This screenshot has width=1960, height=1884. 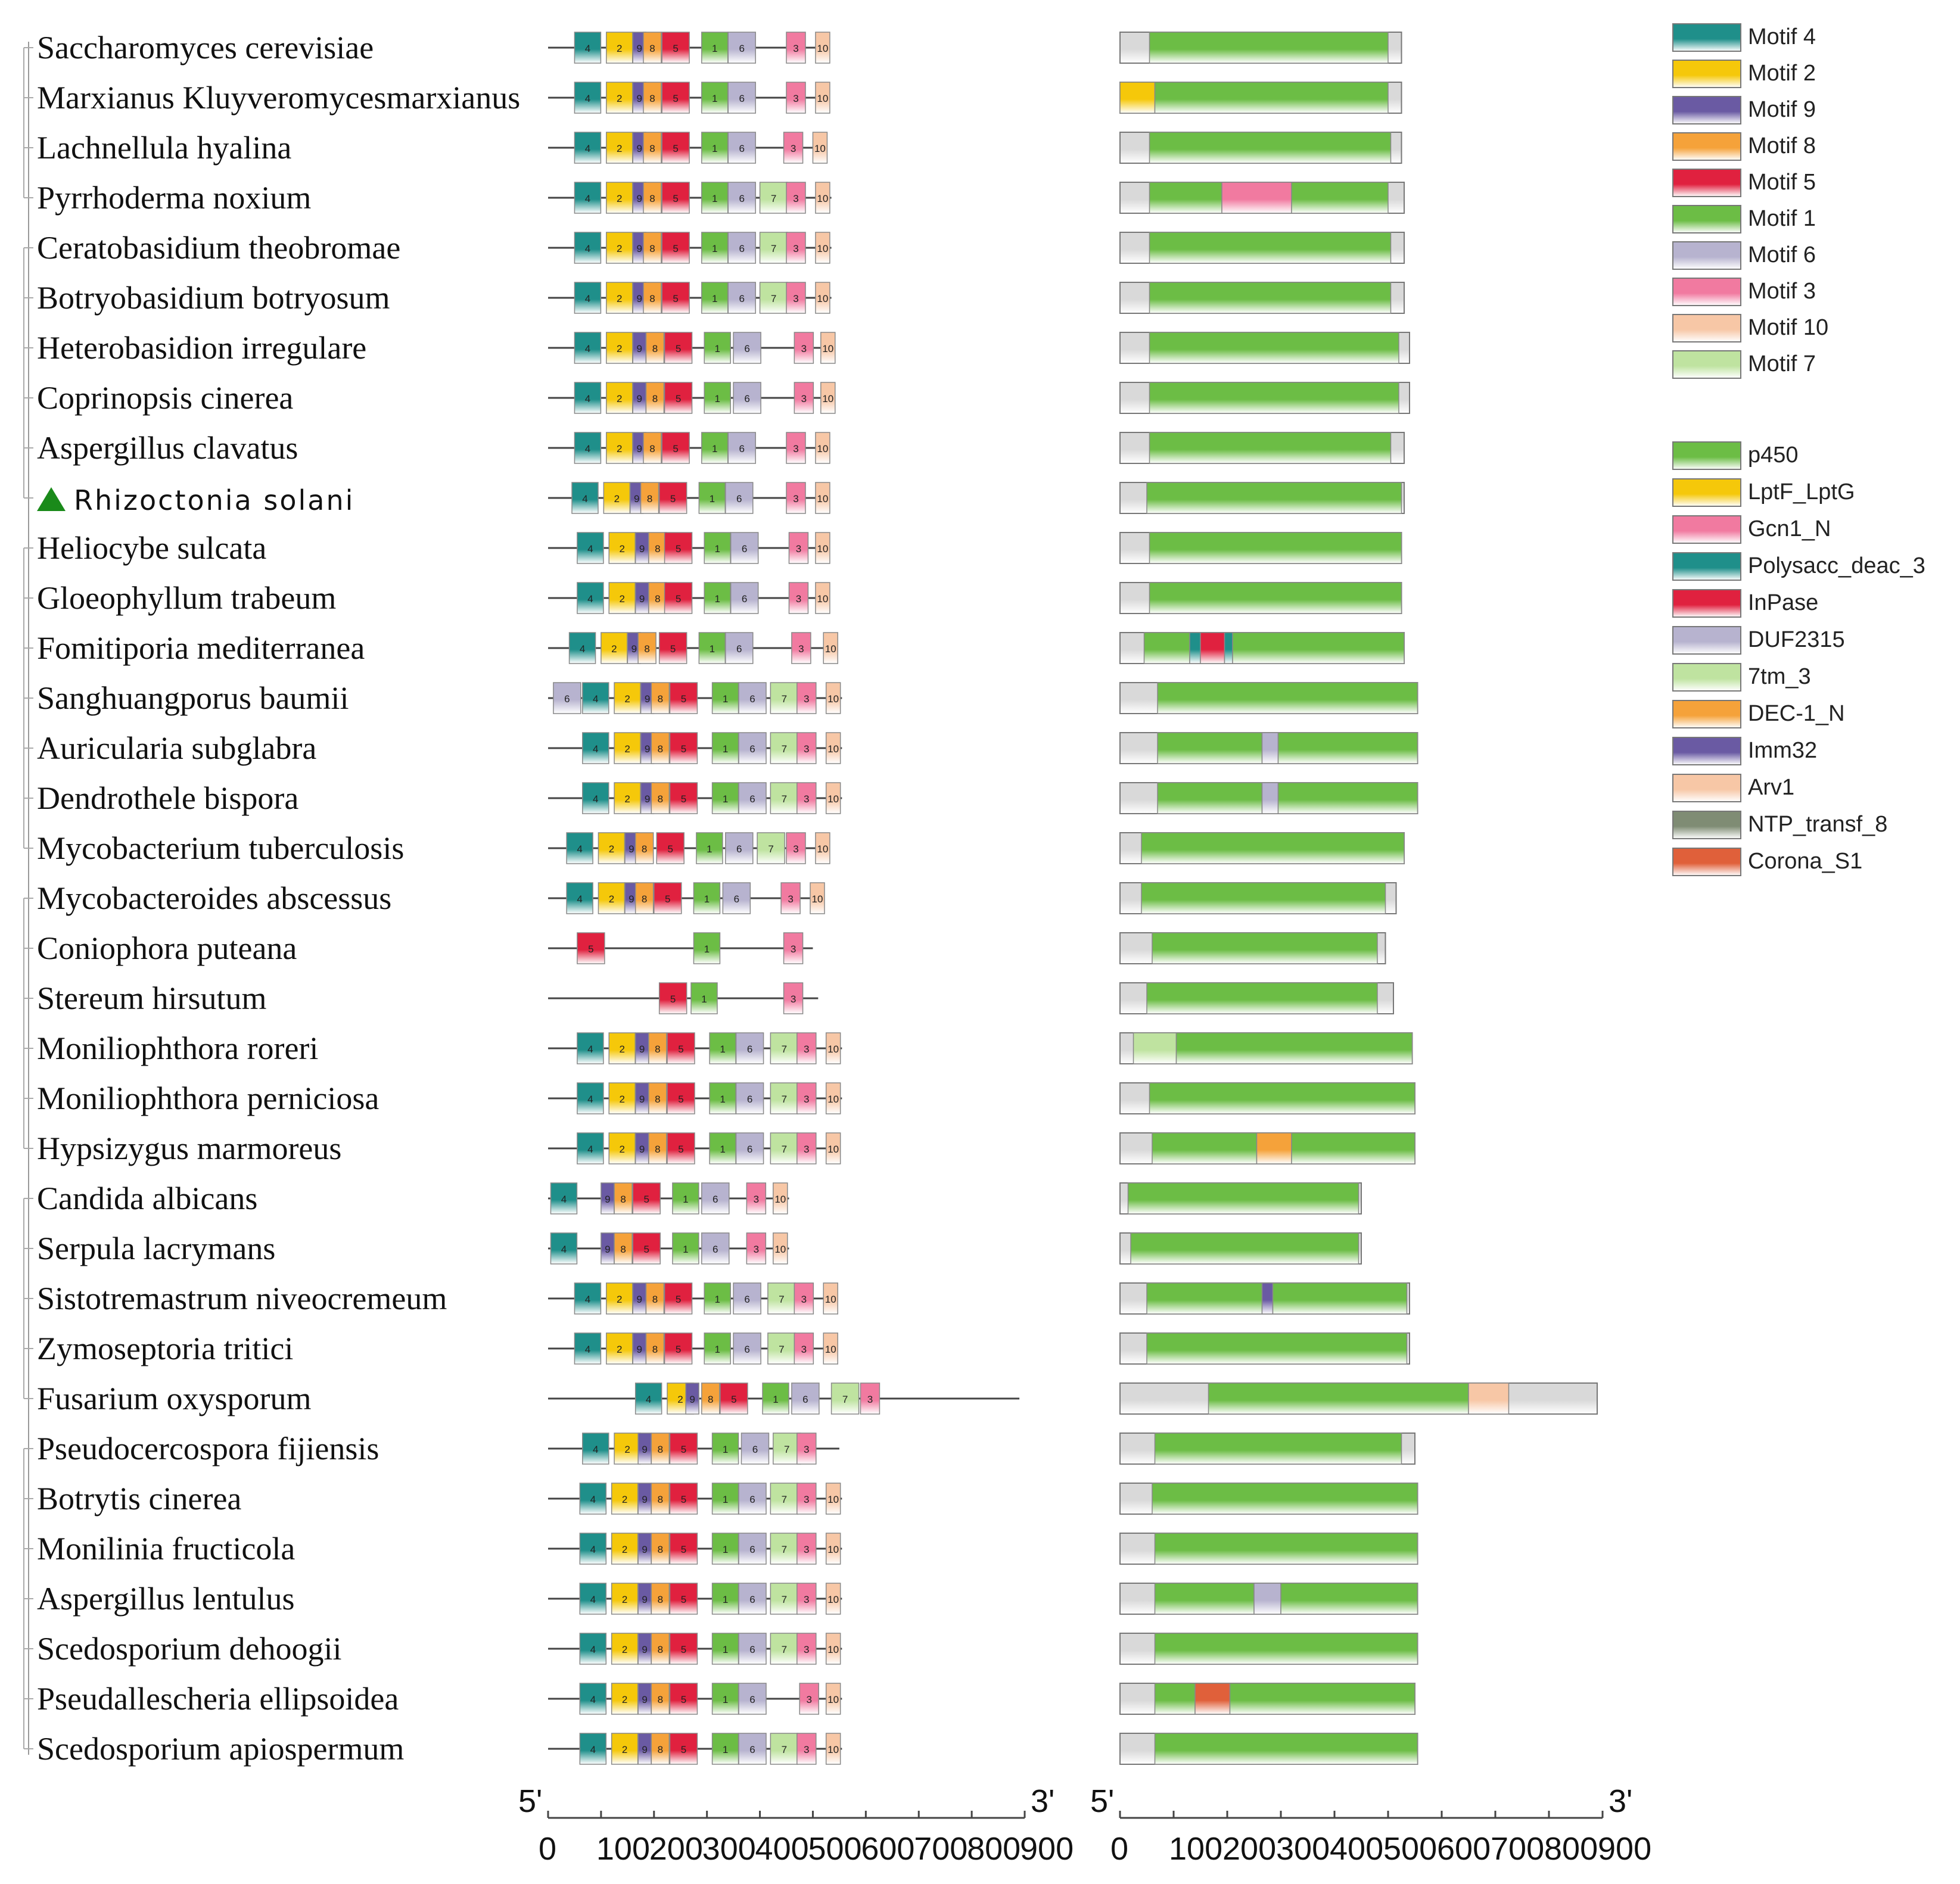 I want to click on axis-tick-label: 800, so click(x=994, y=1849).